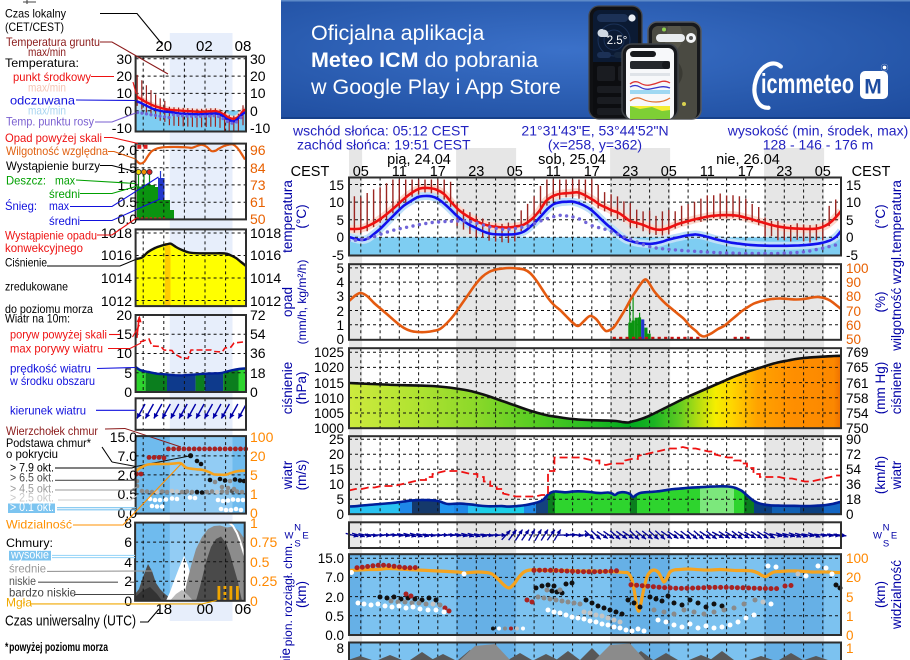 This screenshot has width=910, height=660. I want to click on svg-text: 00, so click(205, 609).